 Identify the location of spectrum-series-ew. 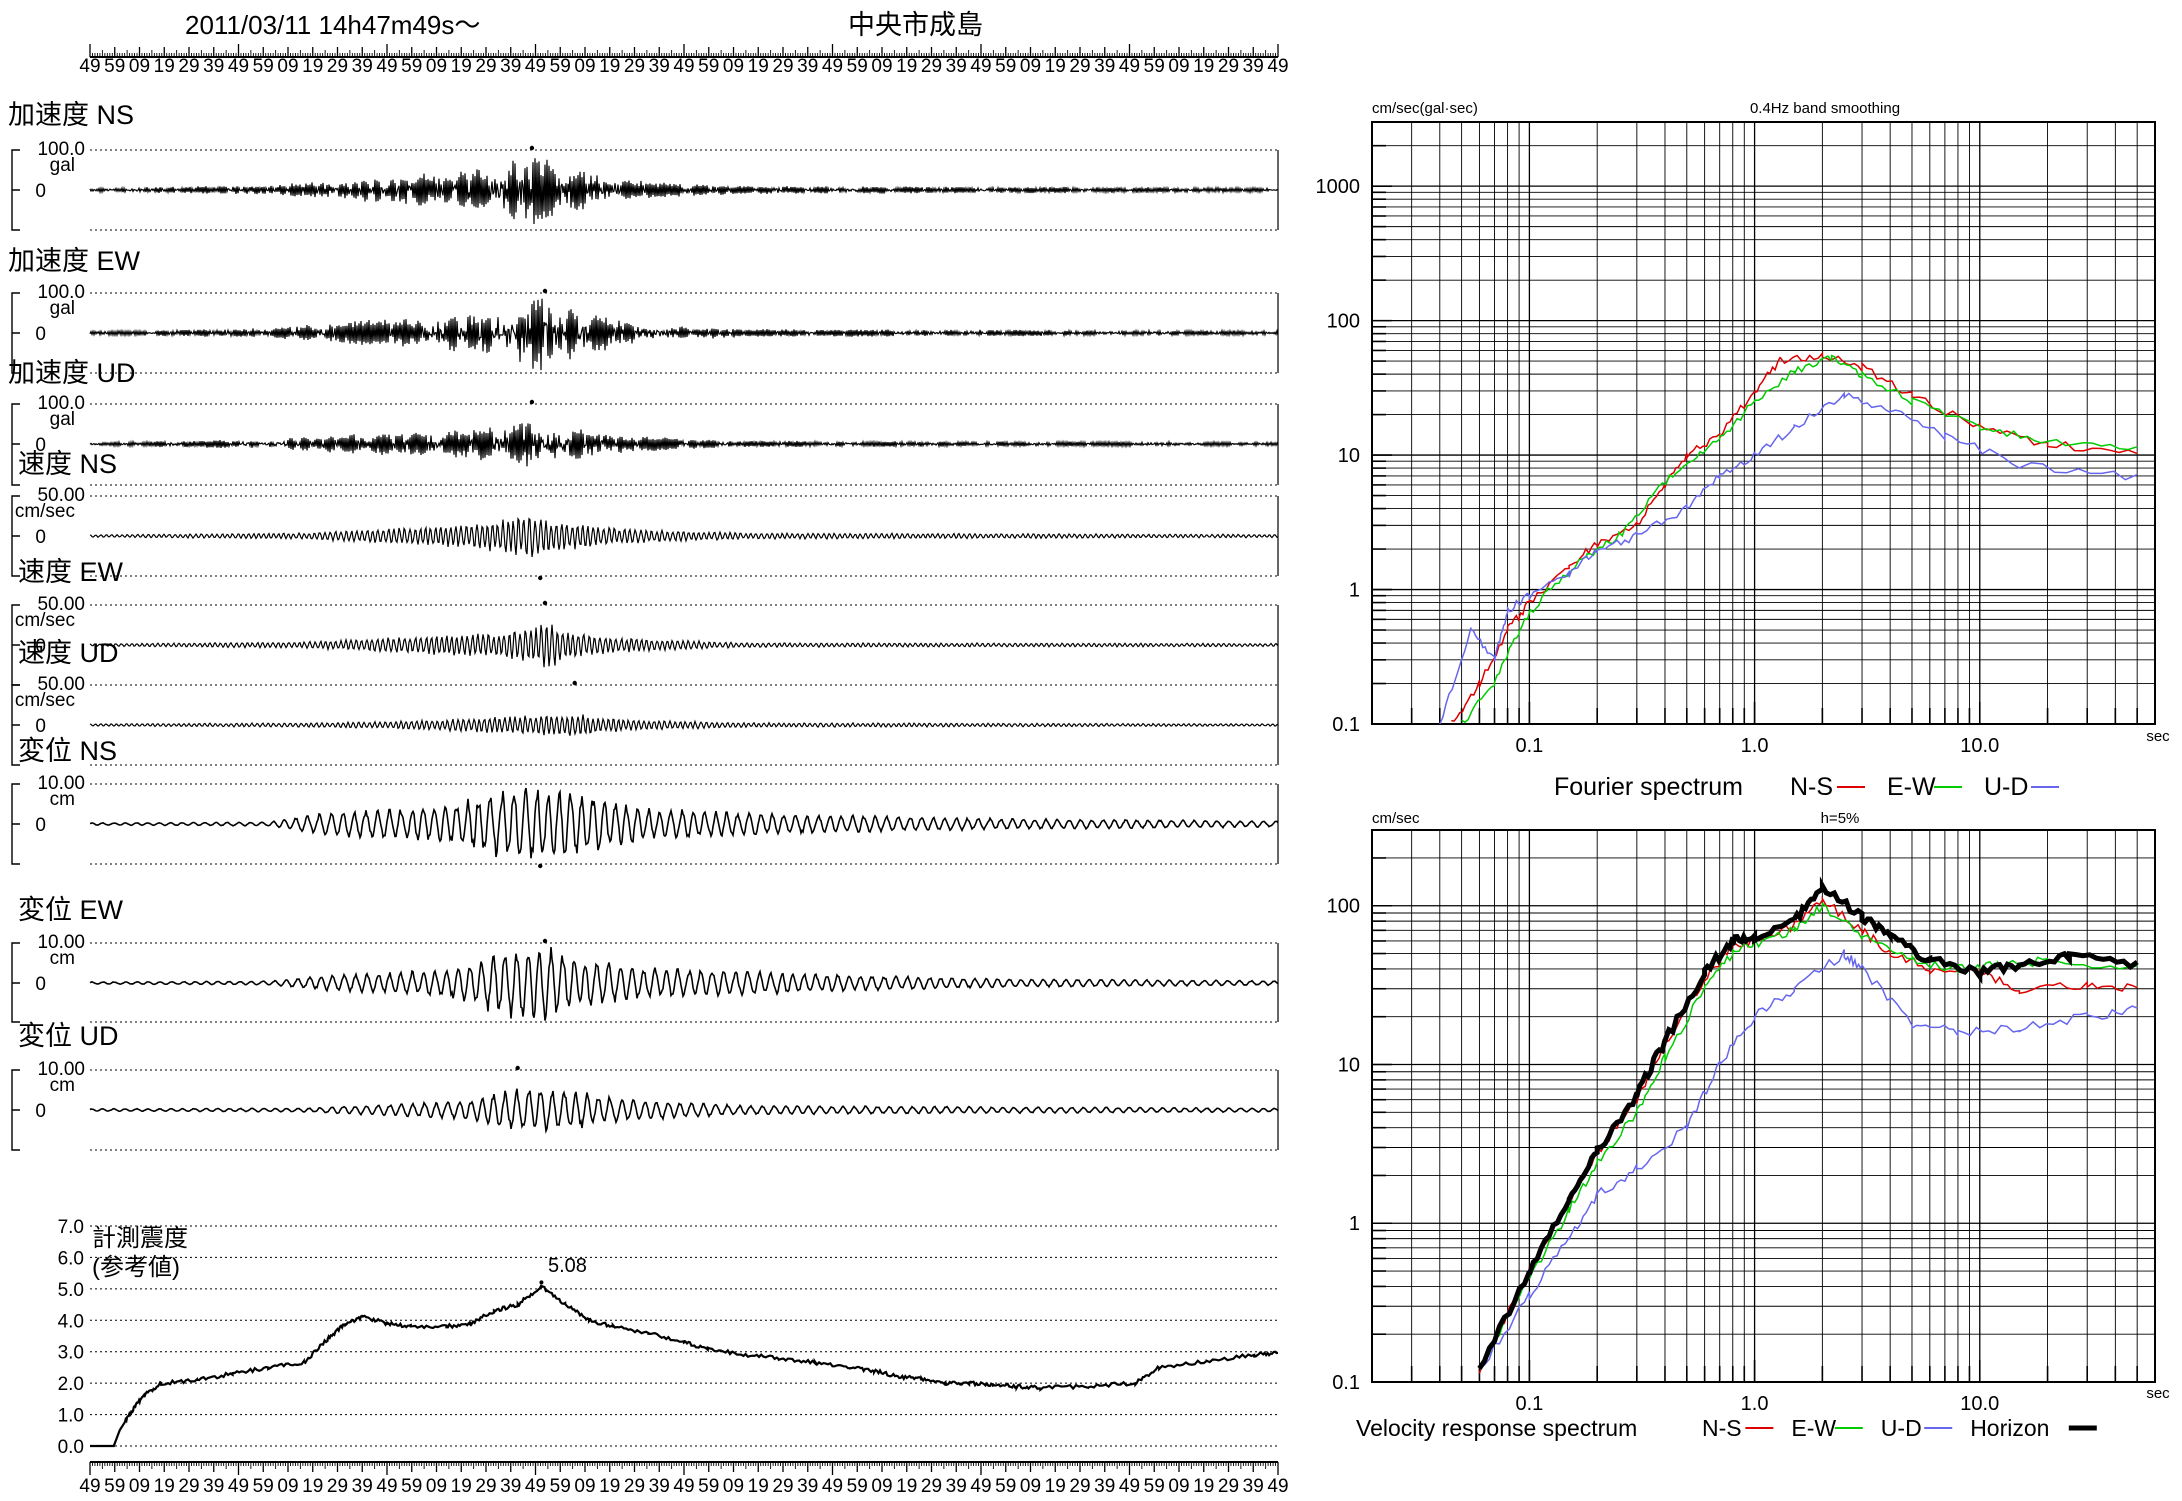
(1799, 539).